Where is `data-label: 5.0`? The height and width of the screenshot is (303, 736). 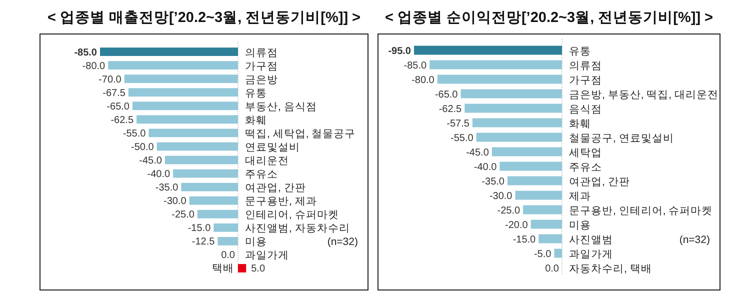 data-label: 5.0 is located at coordinates (258, 269).